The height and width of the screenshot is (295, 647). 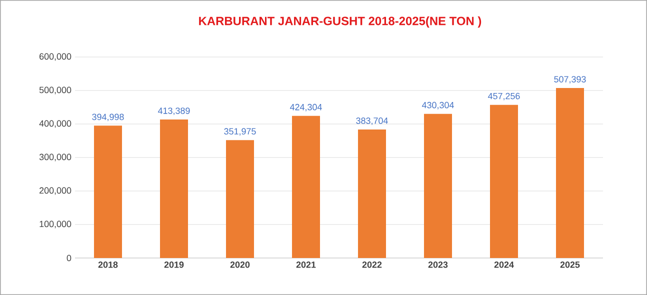 What do you see at coordinates (570, 80) in the screenshot?
I see `data-label: 507,393` at bounding box center [570, 80].